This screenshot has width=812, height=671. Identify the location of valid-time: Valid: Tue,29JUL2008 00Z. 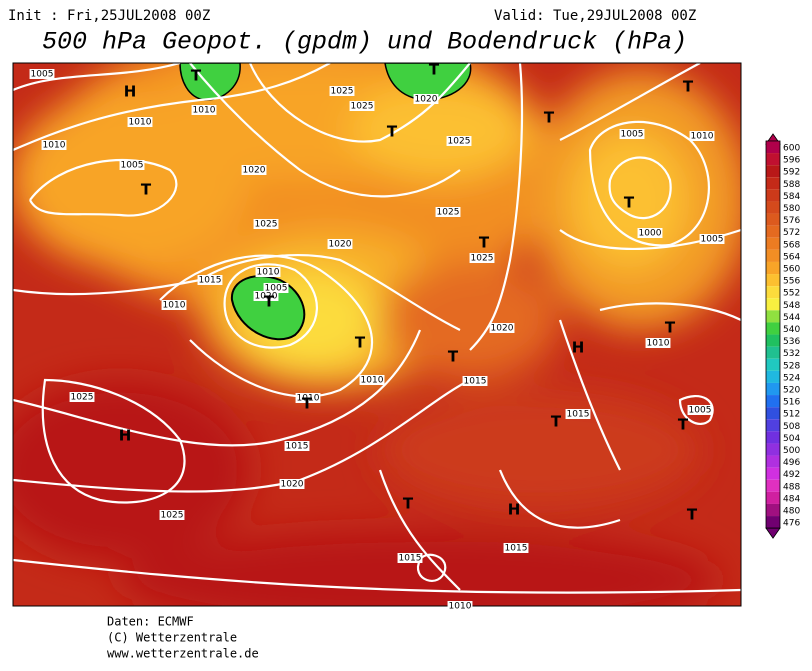
(595, 16).